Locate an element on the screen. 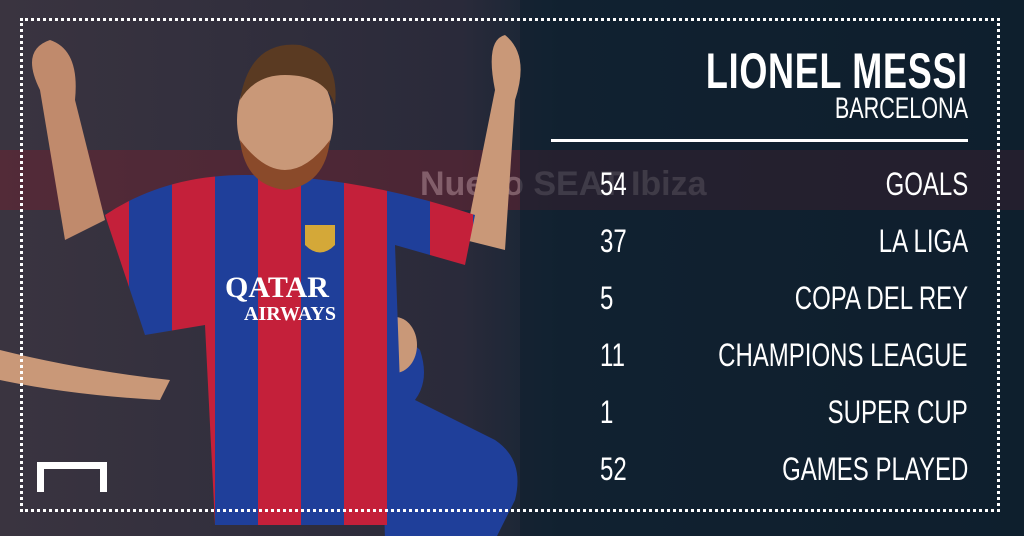  stat-label: SUPER CUP is located at coordinates (897, 412).